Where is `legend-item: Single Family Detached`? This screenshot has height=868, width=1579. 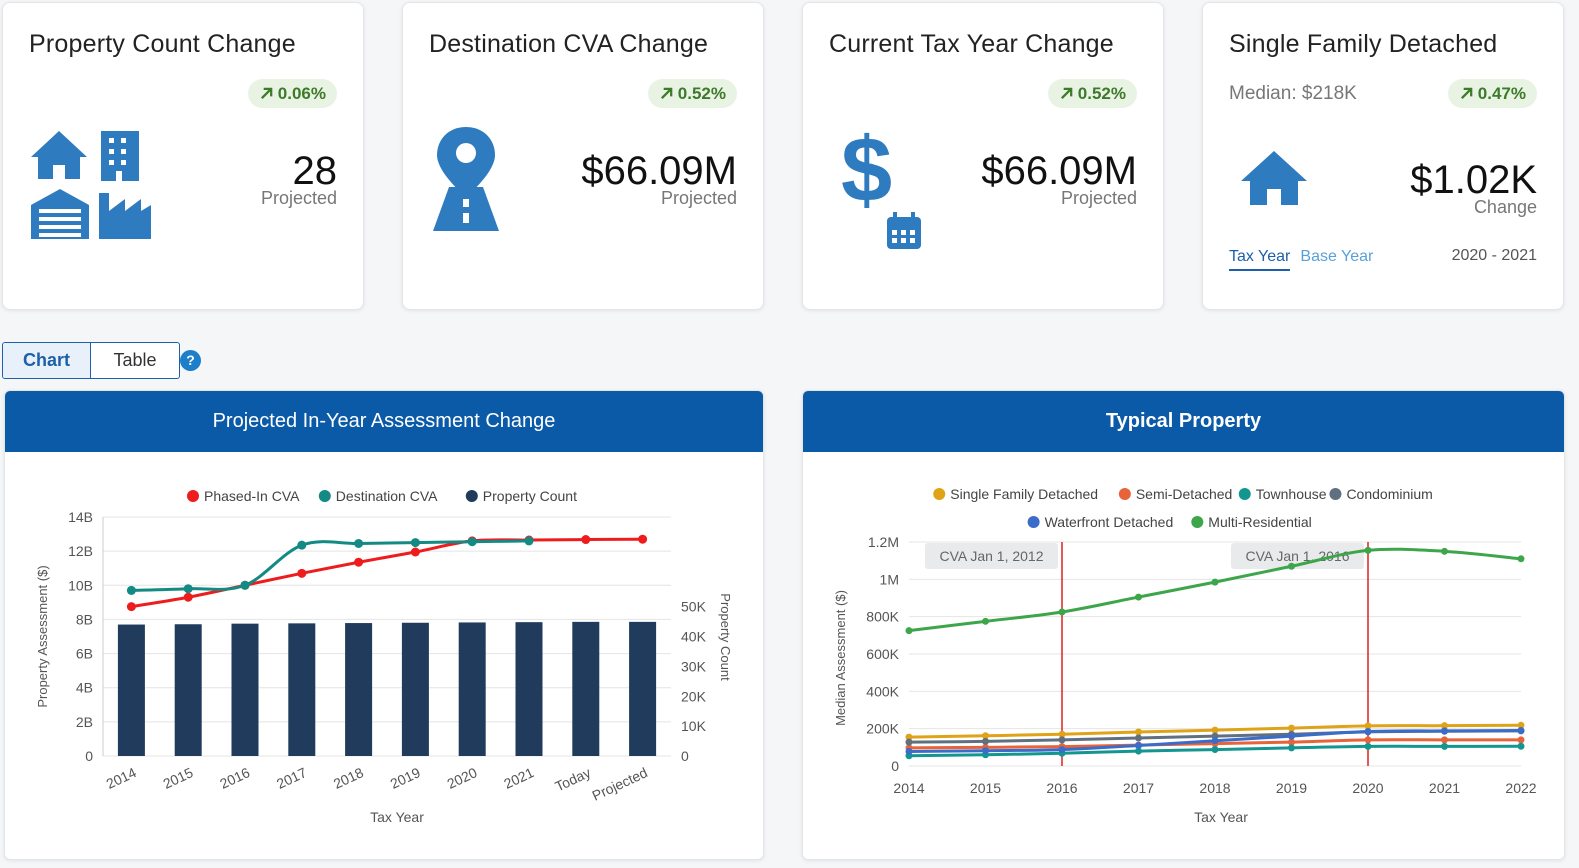
legend-item: Single Family Detached is located at coordinates (1015, 494).